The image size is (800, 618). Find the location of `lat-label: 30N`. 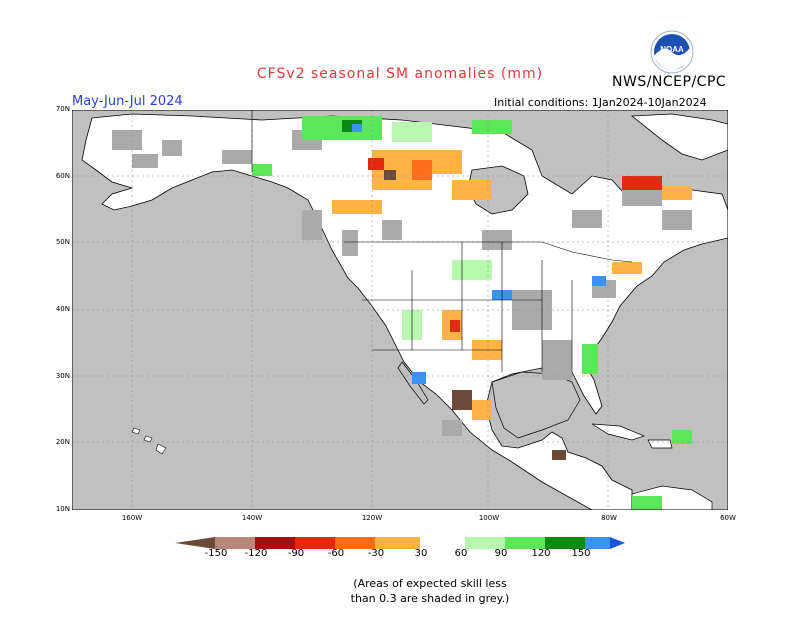

lat-label: 30N is located at coordinates (62, 376).